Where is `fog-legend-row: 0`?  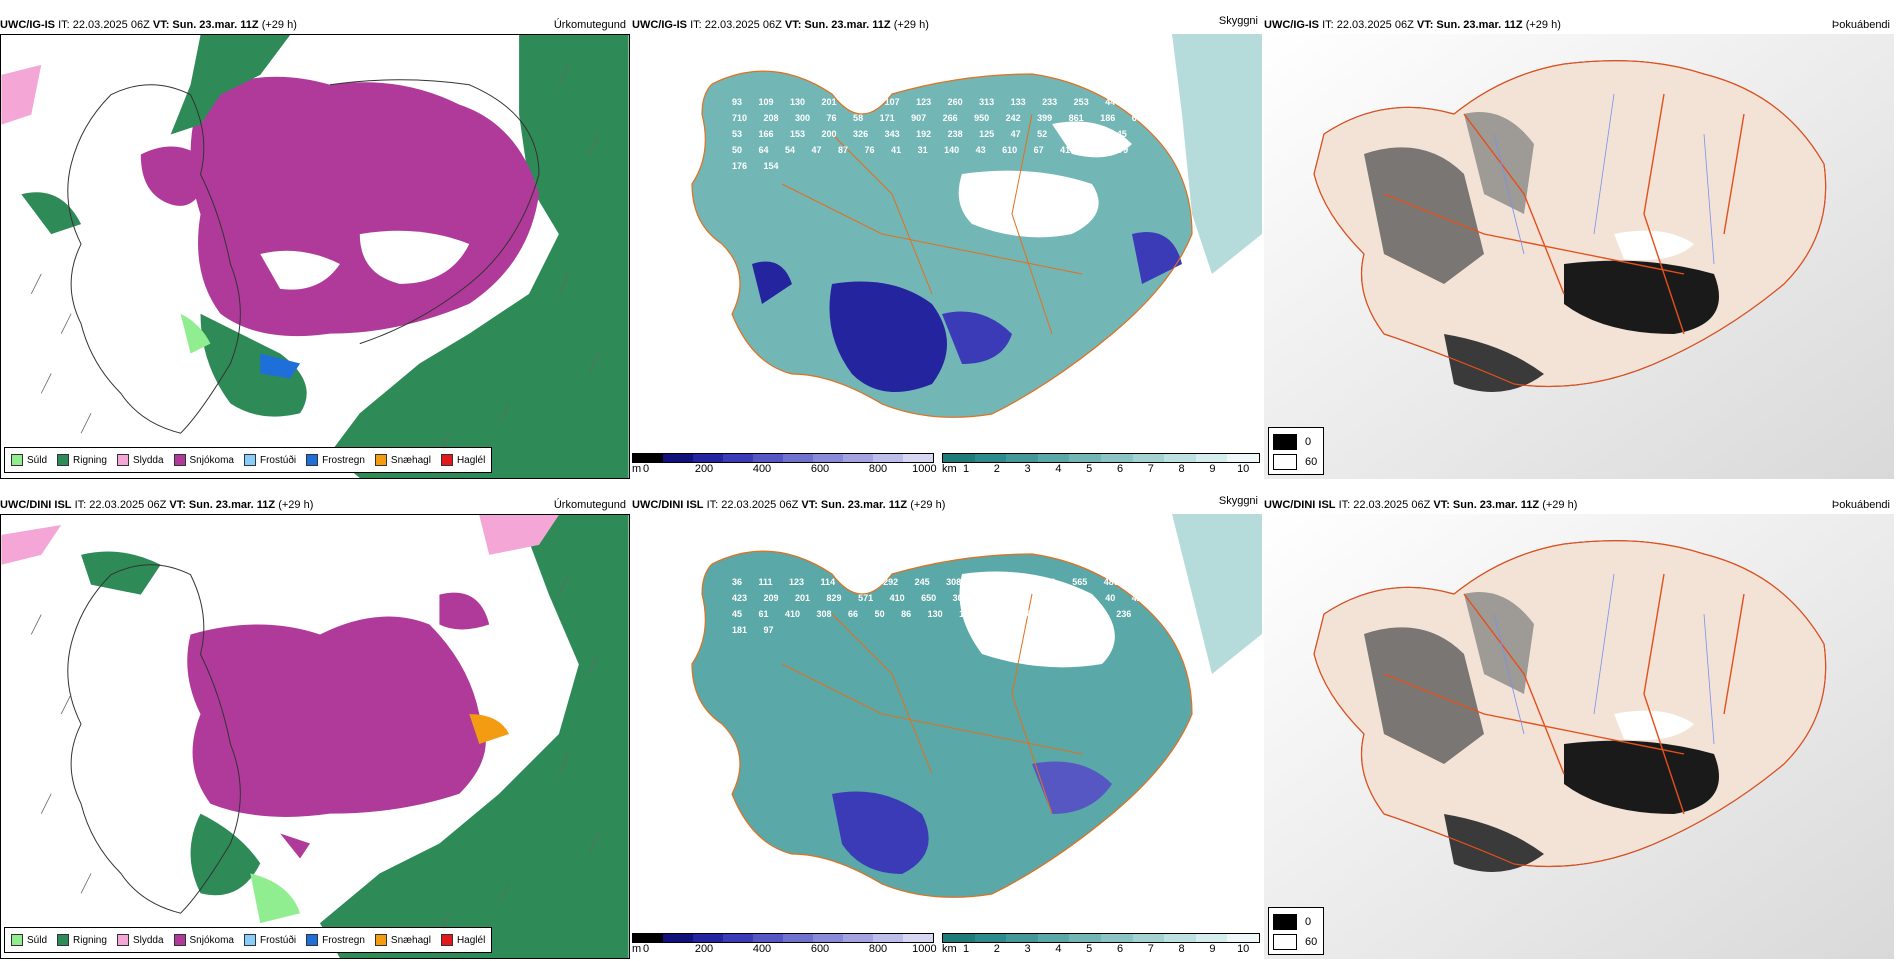
fog-legend-row: 0 is located at coordinates (1292, 922).